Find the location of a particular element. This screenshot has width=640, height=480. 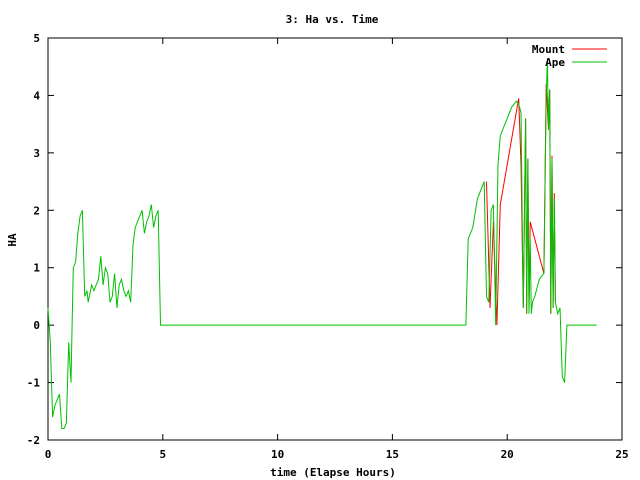

x-tick-label: 10 is located at coordinates (277, 454).